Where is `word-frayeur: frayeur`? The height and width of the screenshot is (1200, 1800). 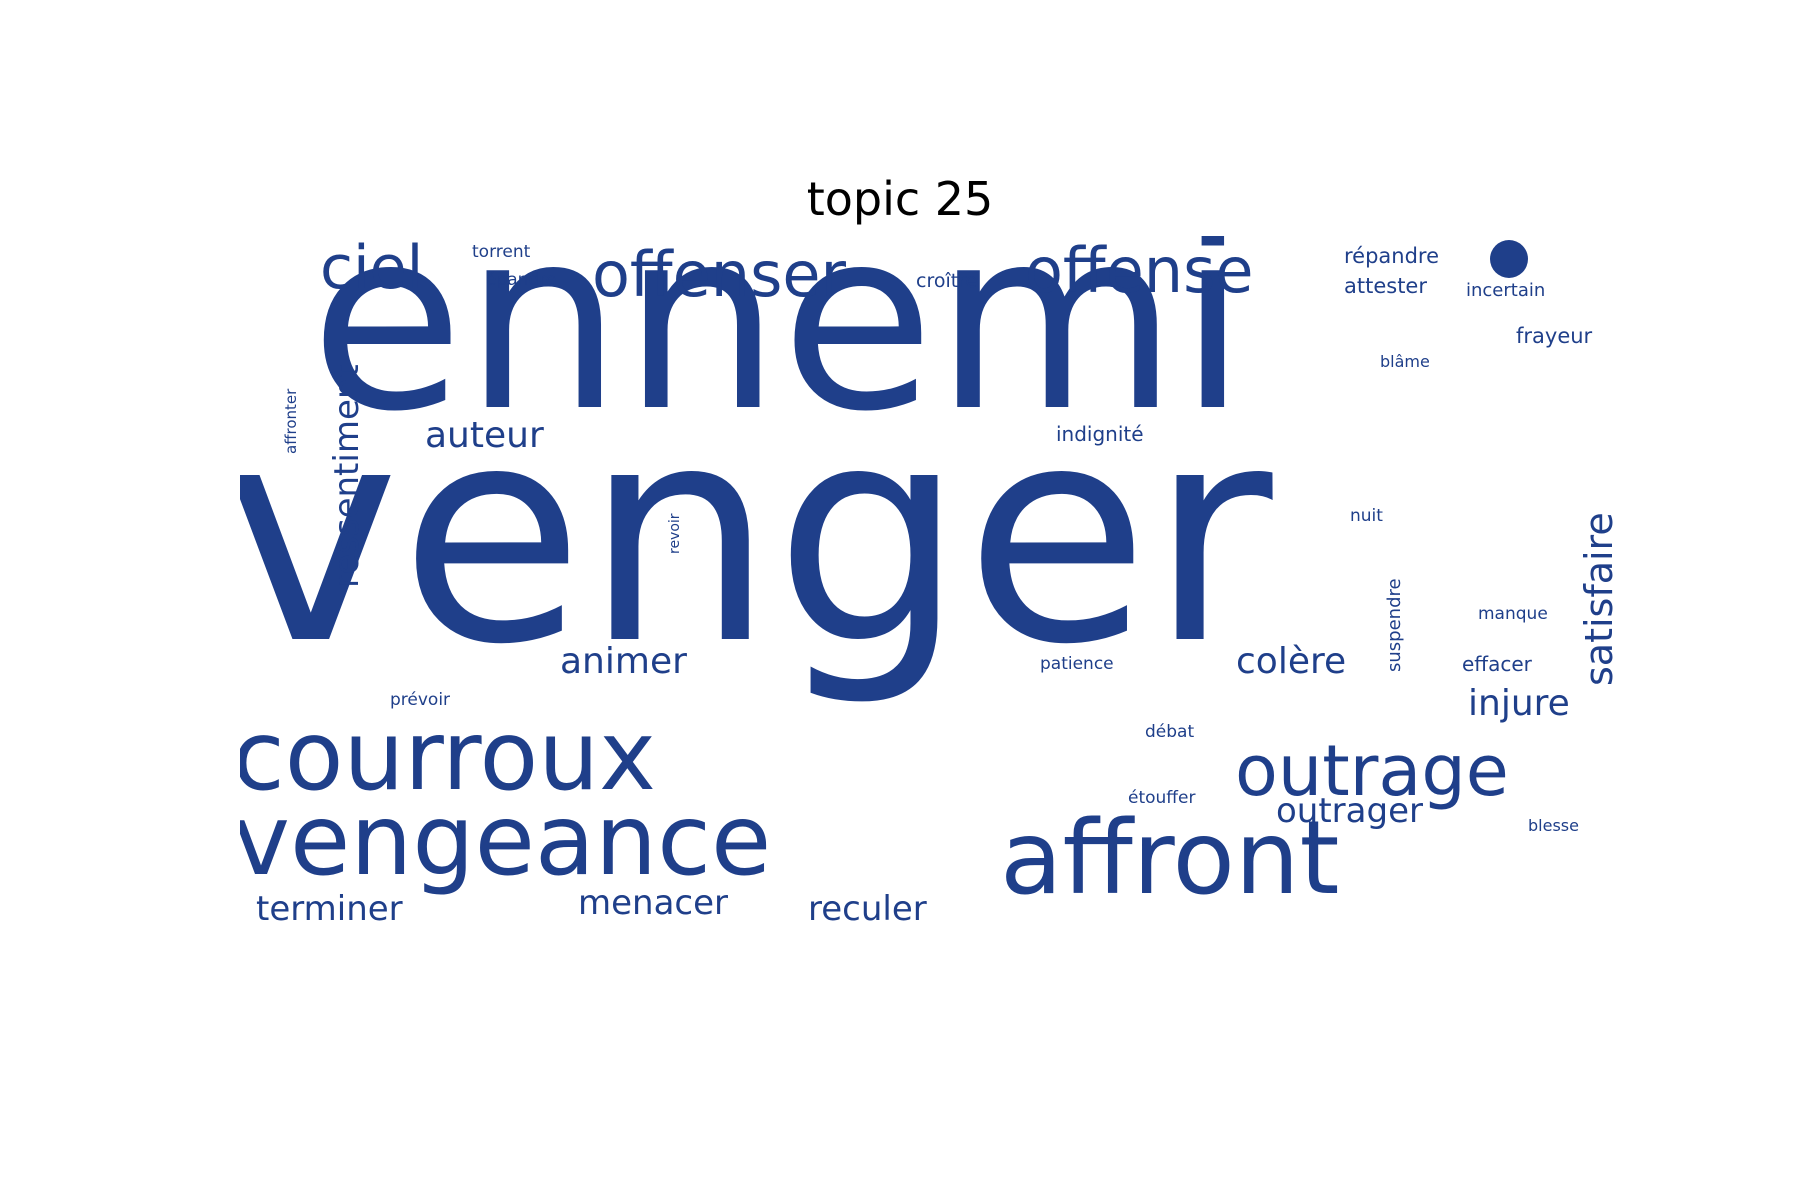
word-frayeur: frayeur is located at coordinates (1554, 336).